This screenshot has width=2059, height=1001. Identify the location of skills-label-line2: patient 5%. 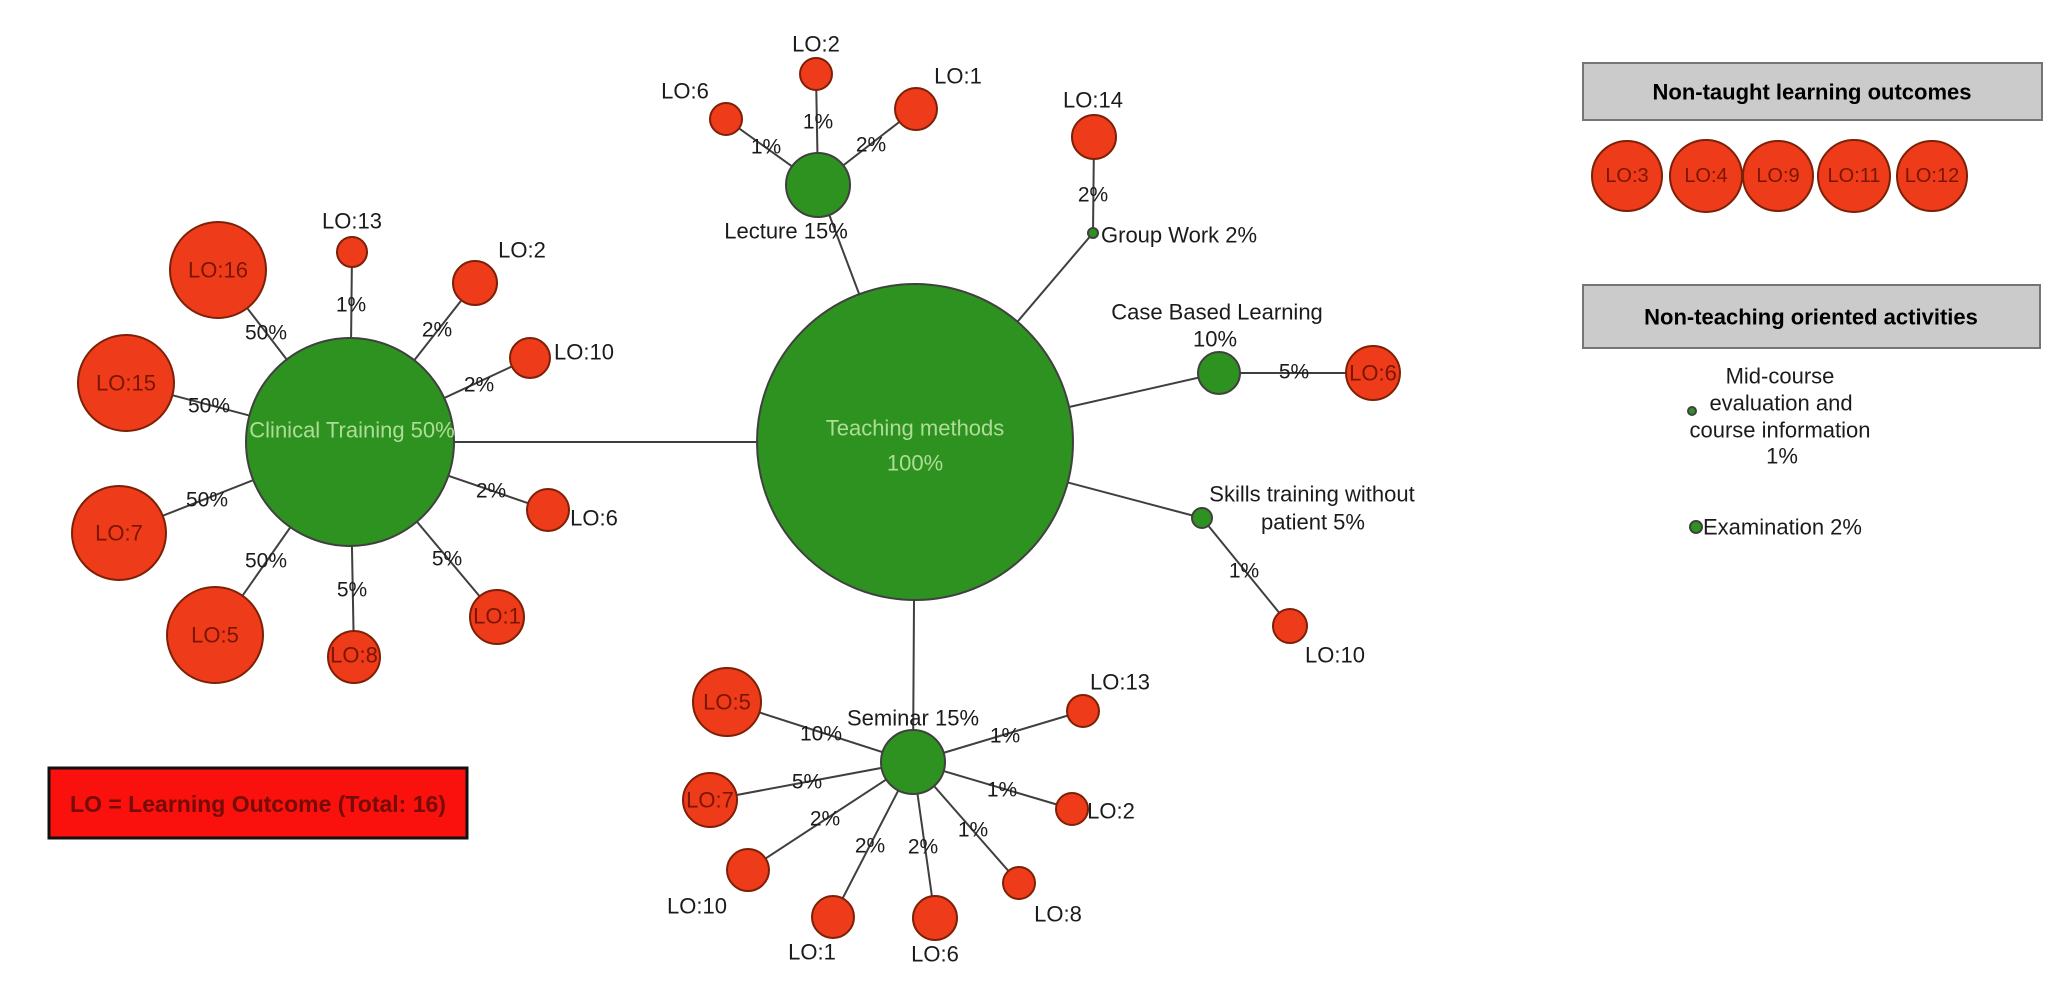
(1313, 522).